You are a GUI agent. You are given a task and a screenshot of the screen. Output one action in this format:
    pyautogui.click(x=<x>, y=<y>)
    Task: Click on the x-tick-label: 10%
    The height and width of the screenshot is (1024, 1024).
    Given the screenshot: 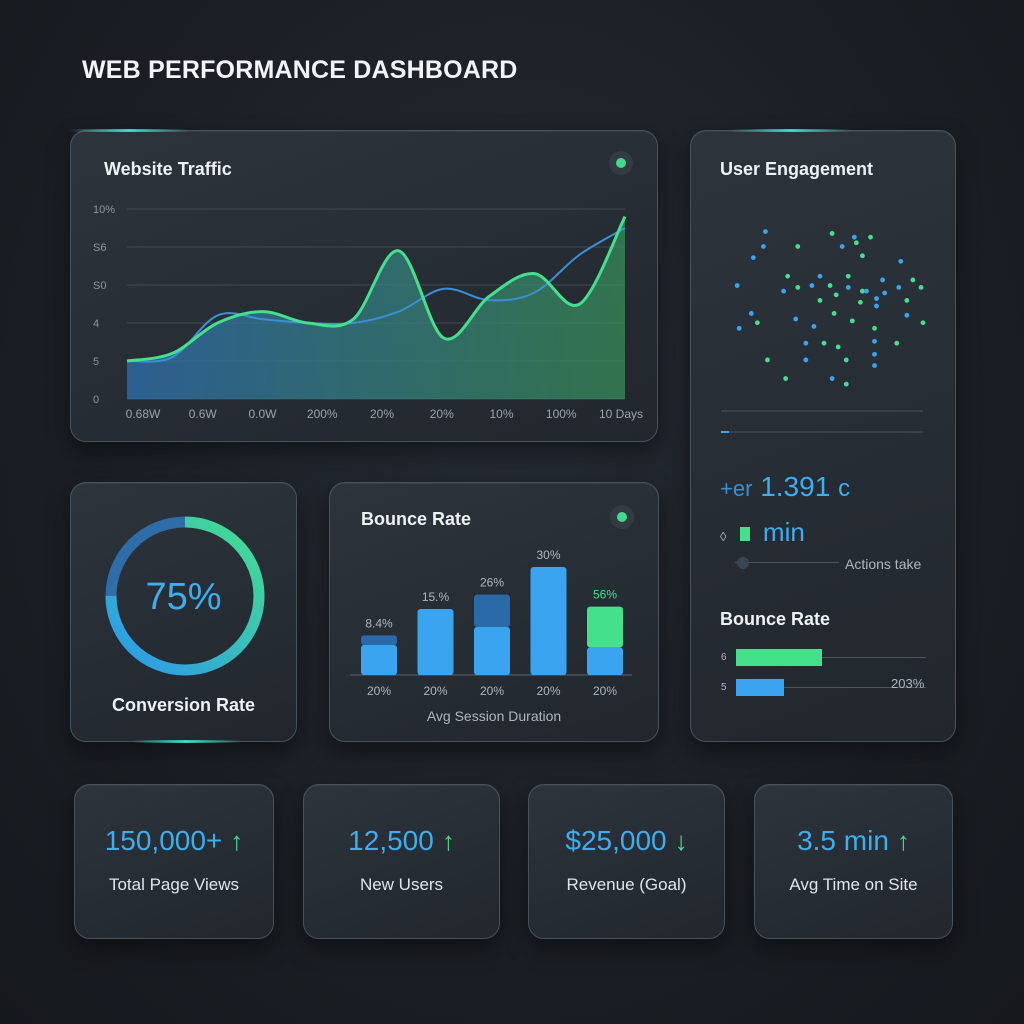 What is the action you would take?
    pyautogui.click(x=501, y=414)
    